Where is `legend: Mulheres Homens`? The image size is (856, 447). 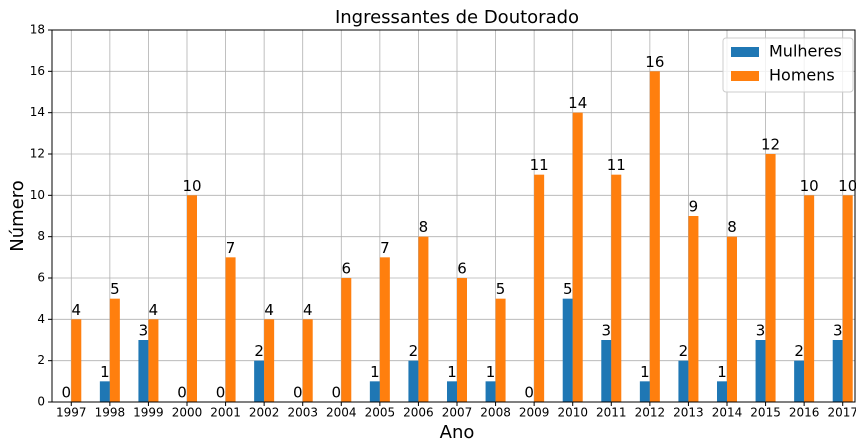 legend: Mulheres Homens is located at coordinates (788, 65).